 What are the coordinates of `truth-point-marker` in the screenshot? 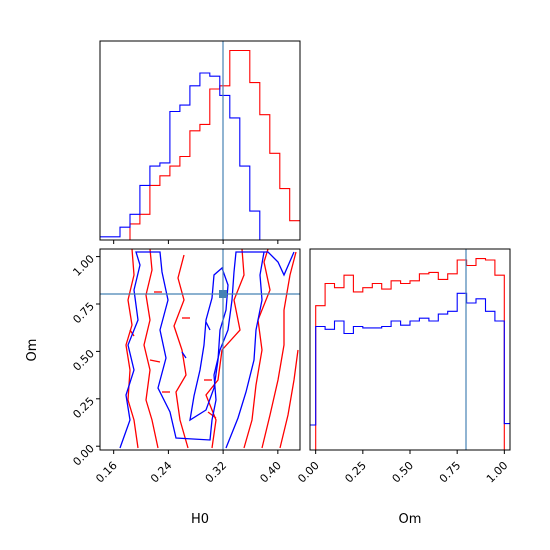 It's located at (223, 294).